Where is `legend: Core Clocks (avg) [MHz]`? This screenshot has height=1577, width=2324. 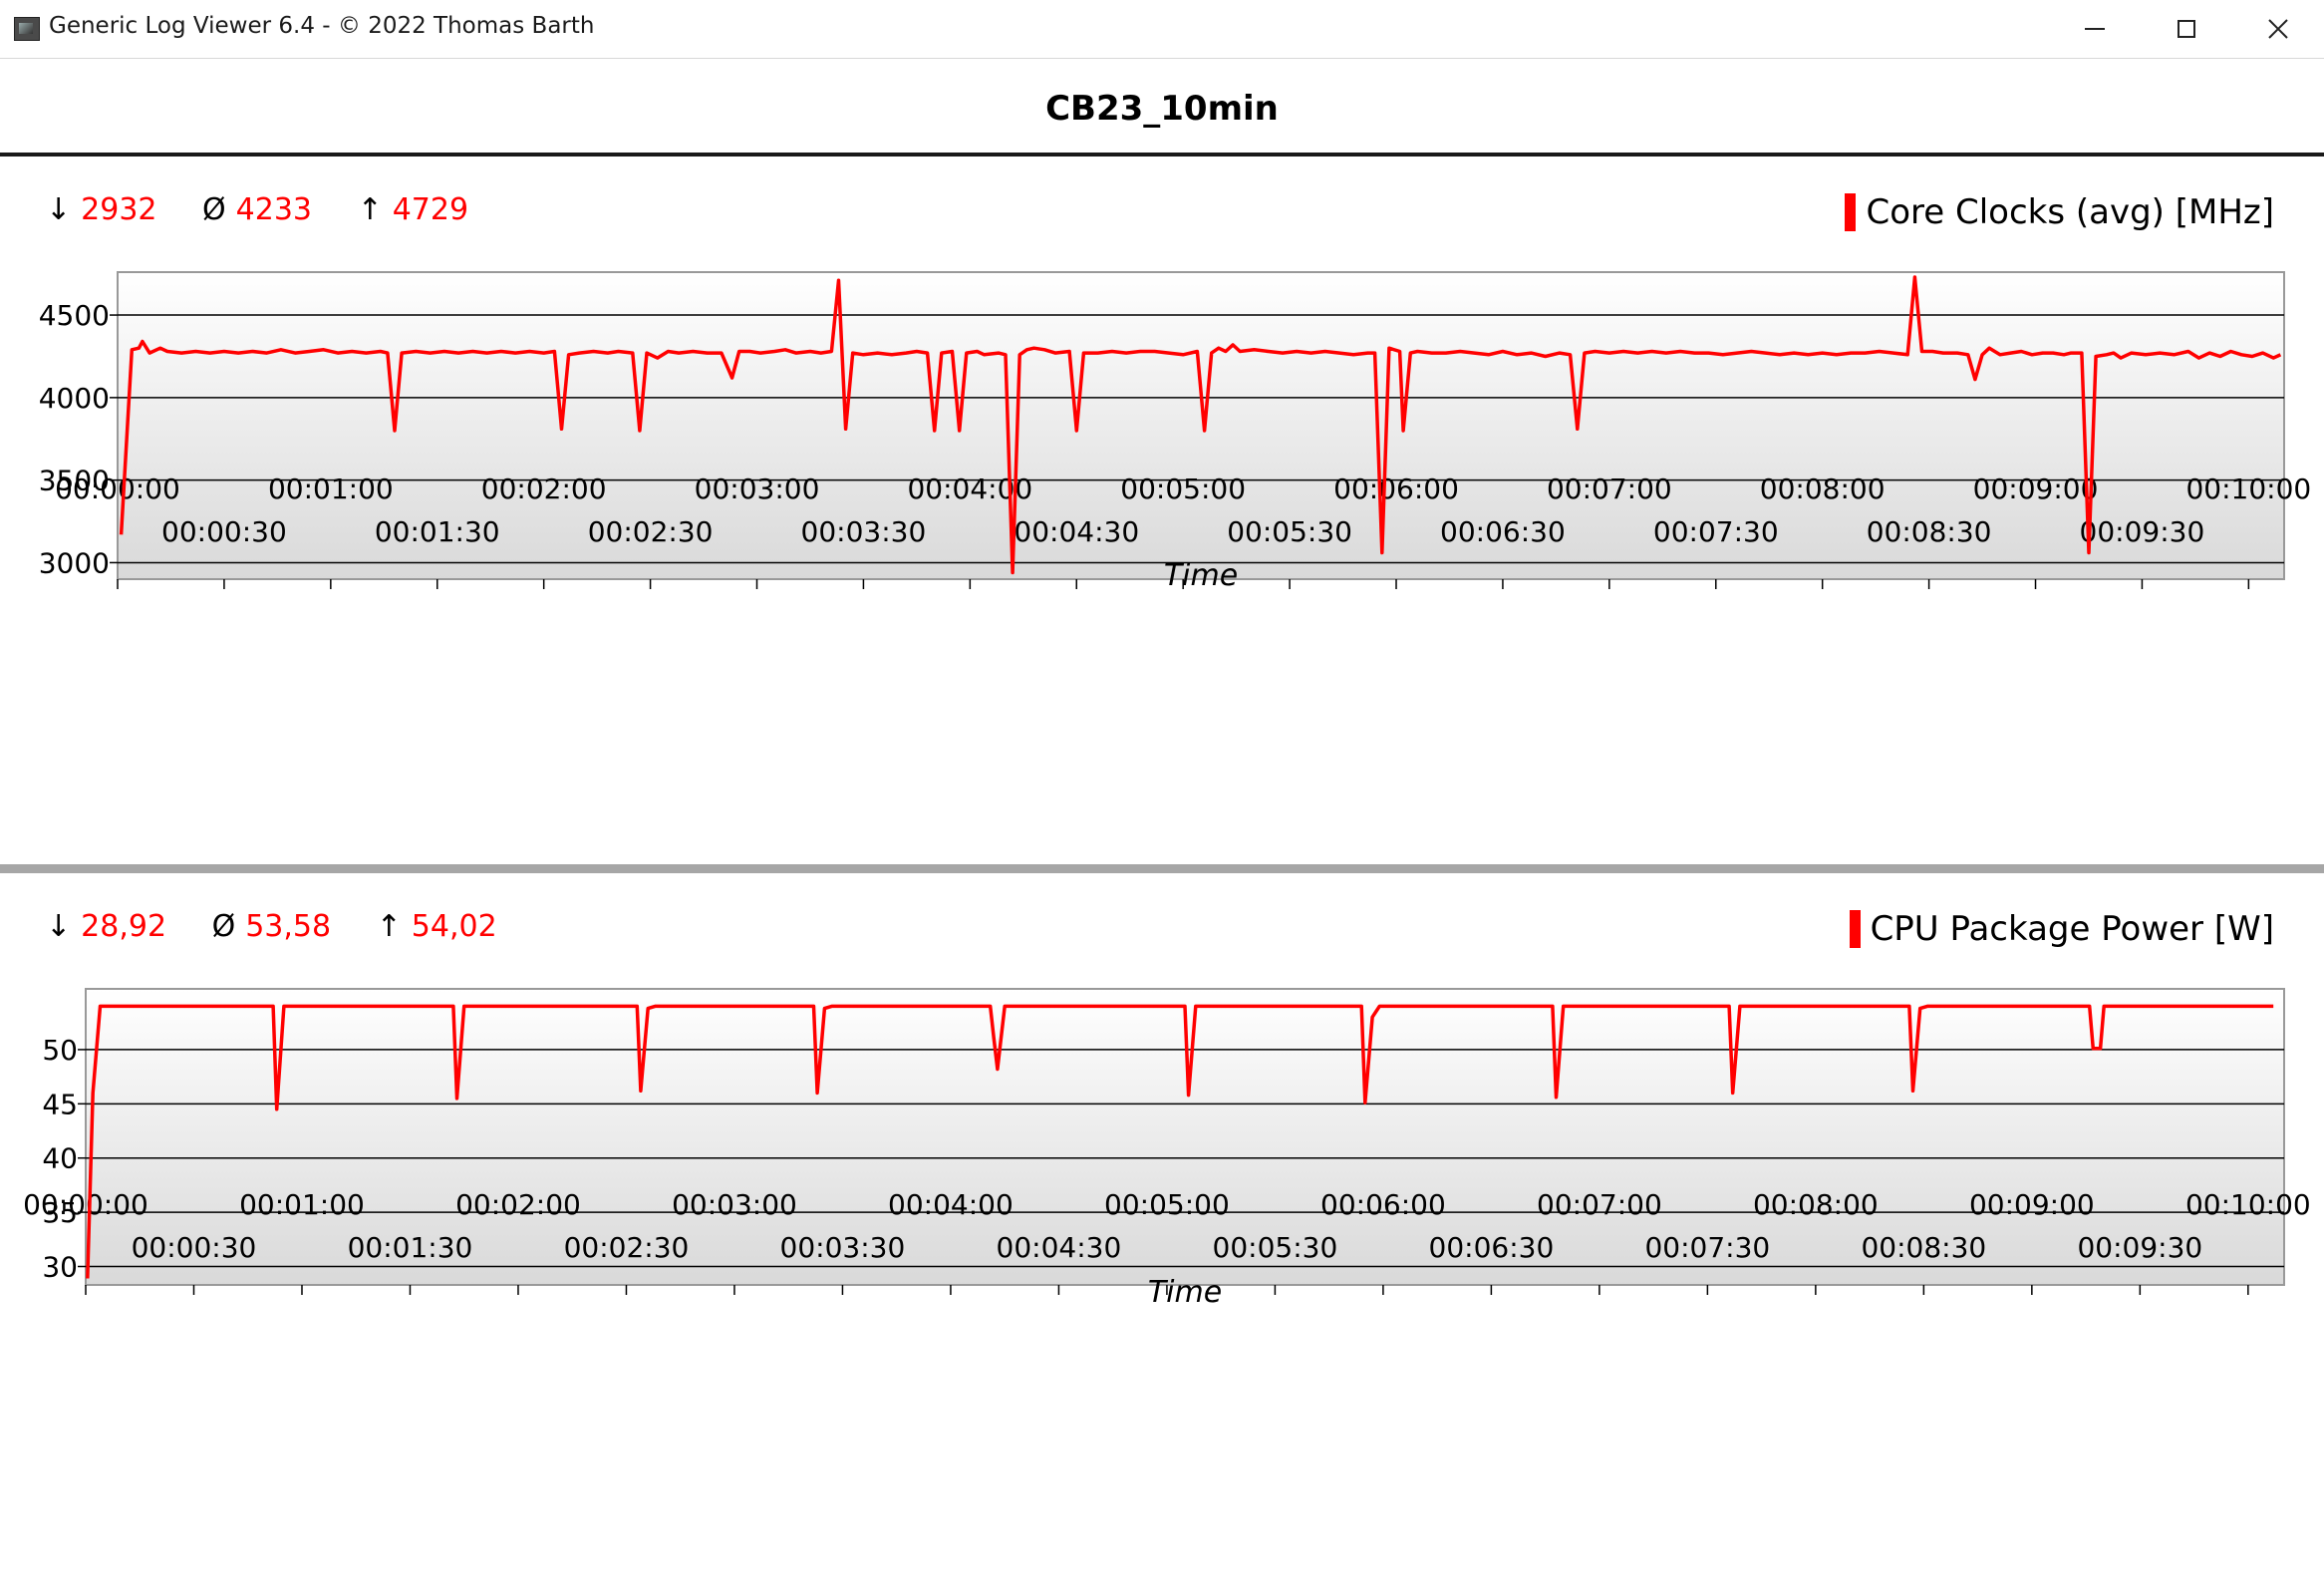 legend: Core Clocks (avg) [MHz] is located at coordinates (2059, 212).